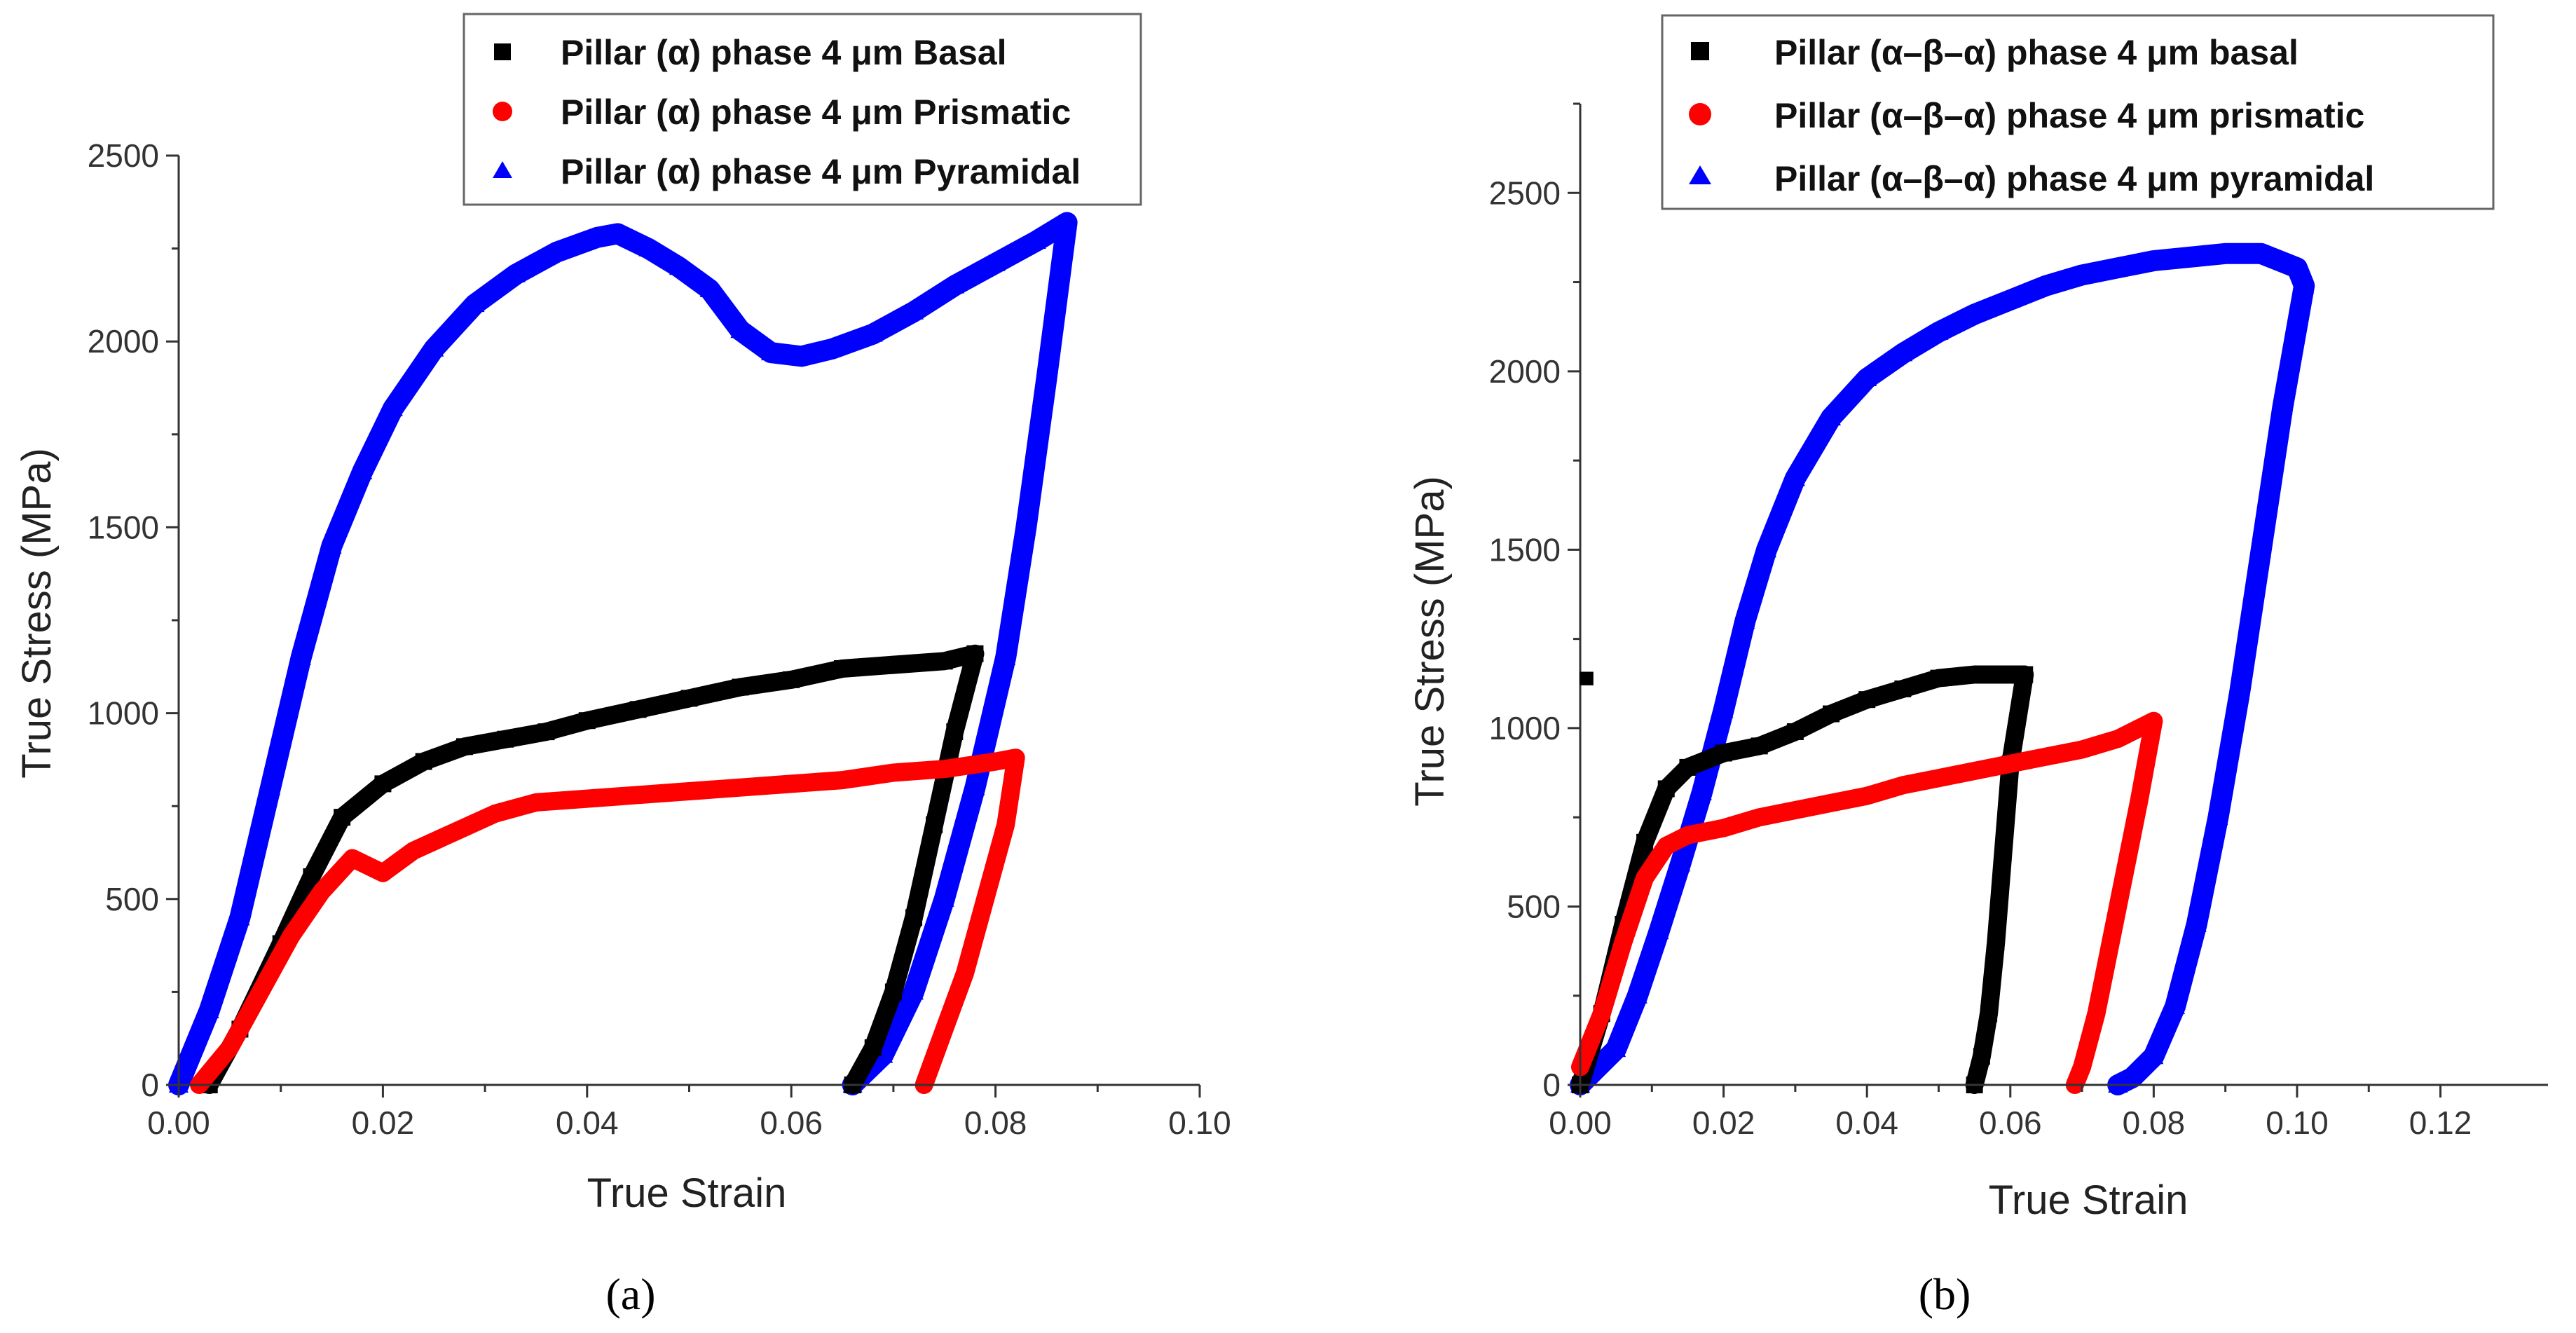  Describe the element at coordinates (1551, 1085) in the screenshot. I see `chart-b-y-tick-label: 0` at that location.